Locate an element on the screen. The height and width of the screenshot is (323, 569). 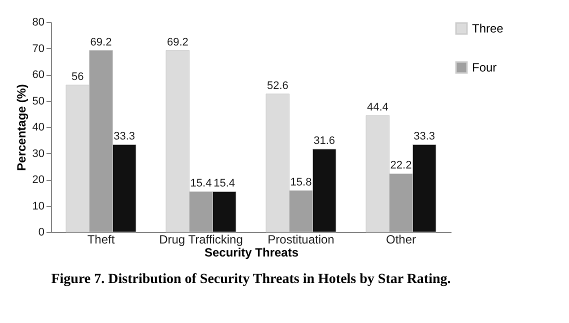
x-axis-title: Security Threats is located at coordinates (251, 253).